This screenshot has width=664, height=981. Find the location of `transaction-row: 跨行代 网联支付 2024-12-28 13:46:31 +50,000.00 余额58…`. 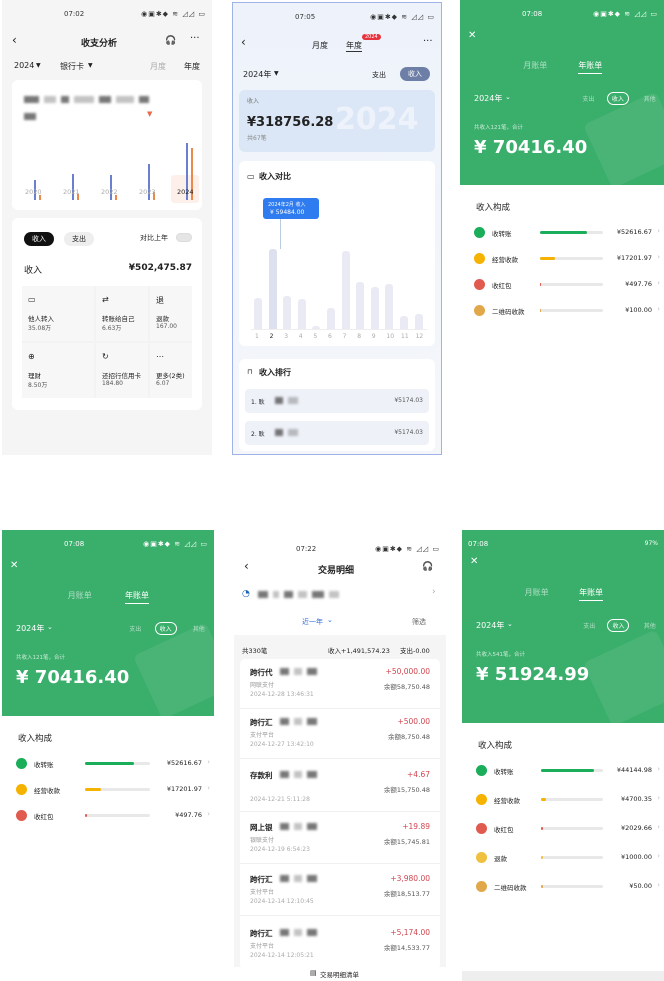

transaction-row: 跨行代 网联支付 2024-12-28 13:46:31 +50,000.00 余额58… is located at coordinates (340, 684).